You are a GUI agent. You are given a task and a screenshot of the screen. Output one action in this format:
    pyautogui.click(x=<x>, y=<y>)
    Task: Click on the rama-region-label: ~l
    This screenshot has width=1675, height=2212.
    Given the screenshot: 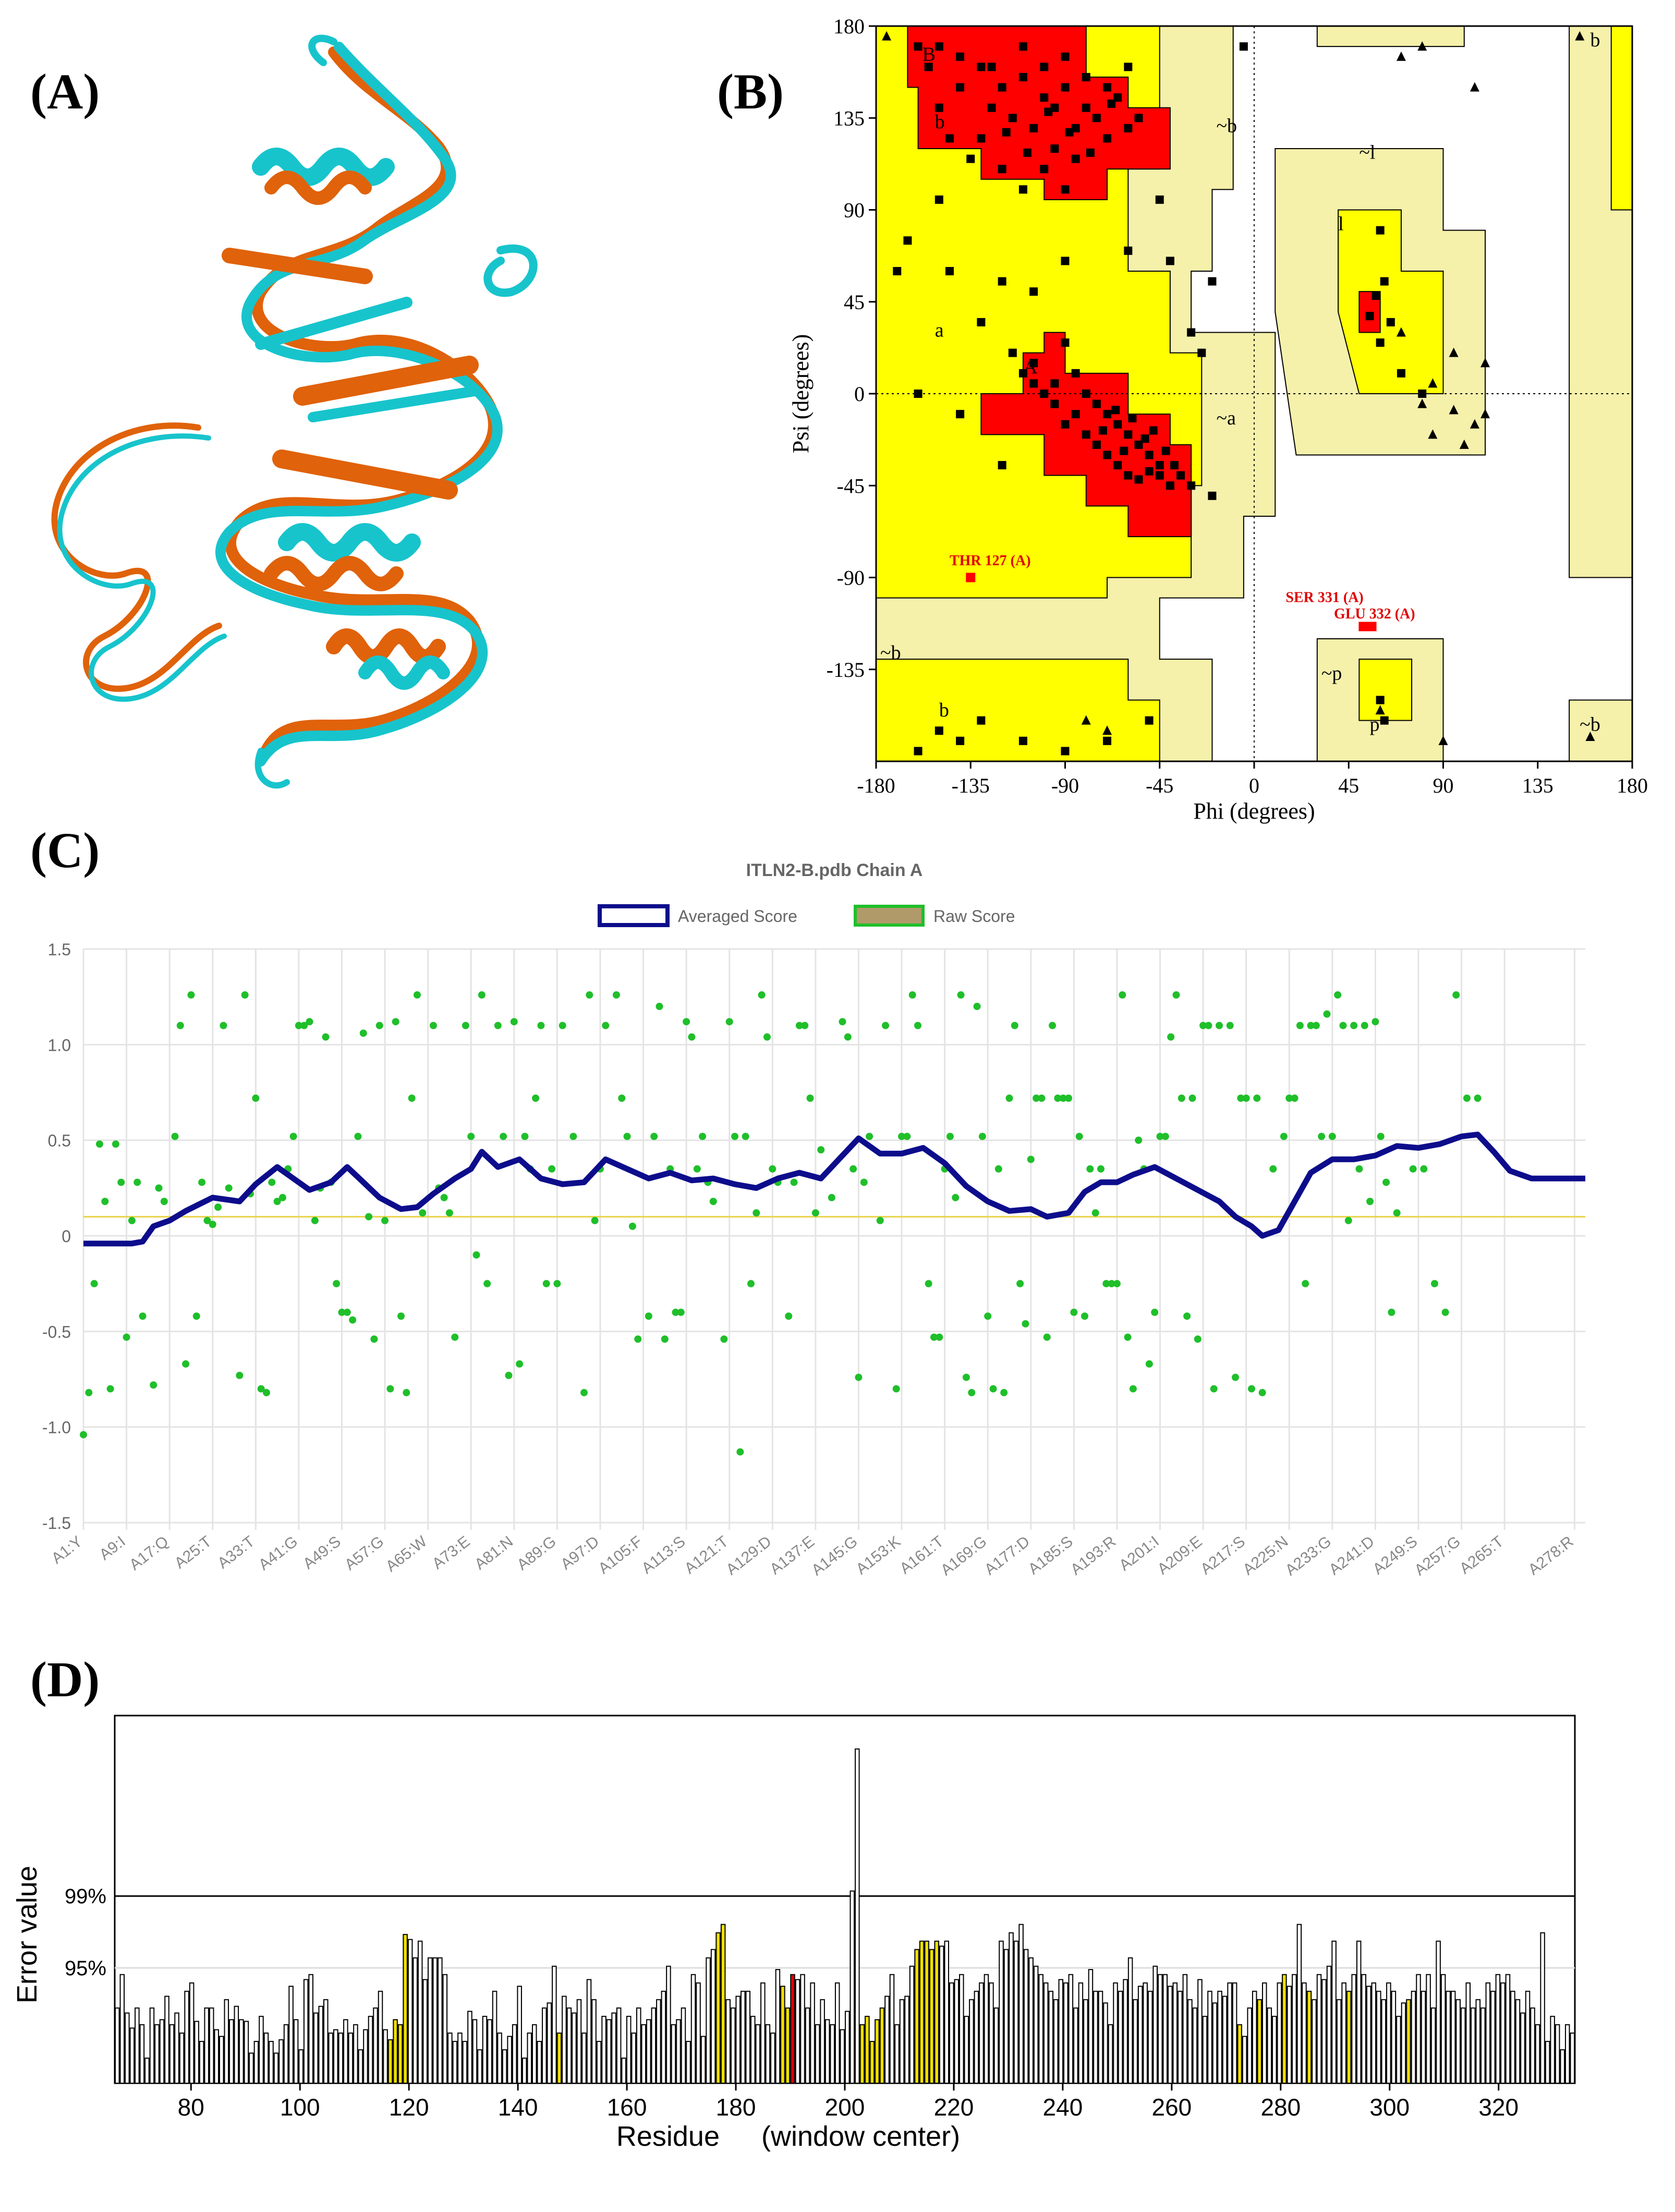 What is the action you would take?
    pyautogui.click(x=1367, y=153)
    